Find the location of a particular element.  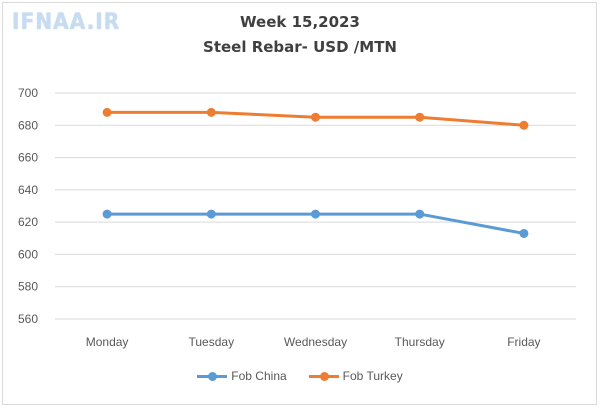

x-tick-label: Monday is located at coordinates (107, 342).